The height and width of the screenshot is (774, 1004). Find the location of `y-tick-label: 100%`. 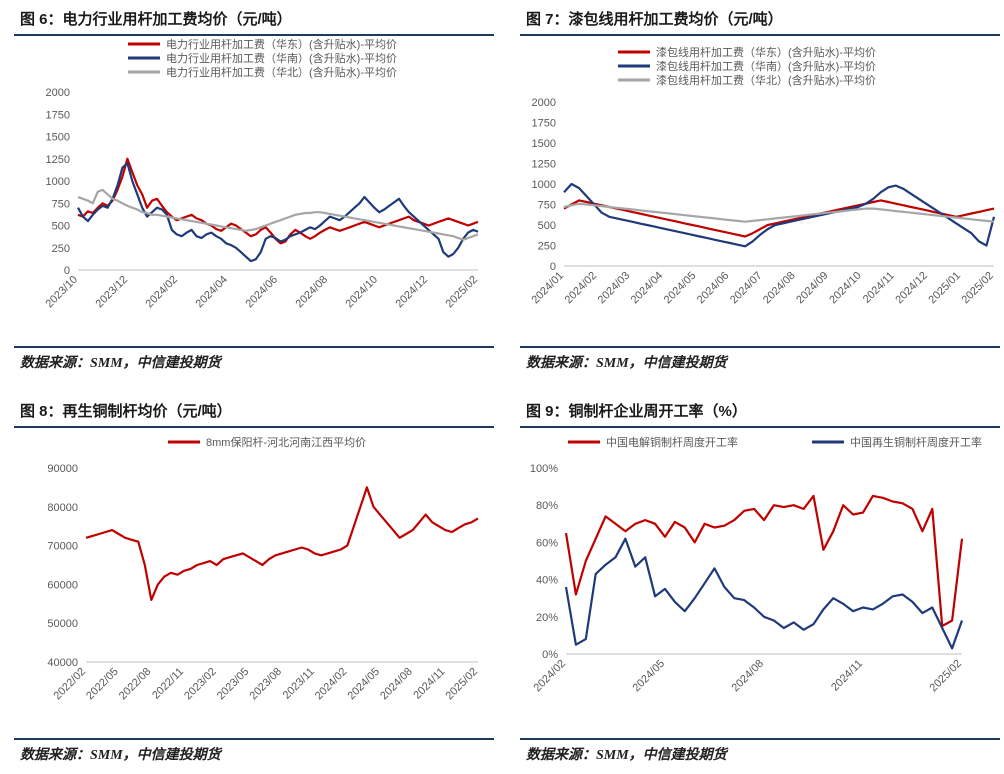

y-tick-label: 100% is located at coordinates (544, 469).